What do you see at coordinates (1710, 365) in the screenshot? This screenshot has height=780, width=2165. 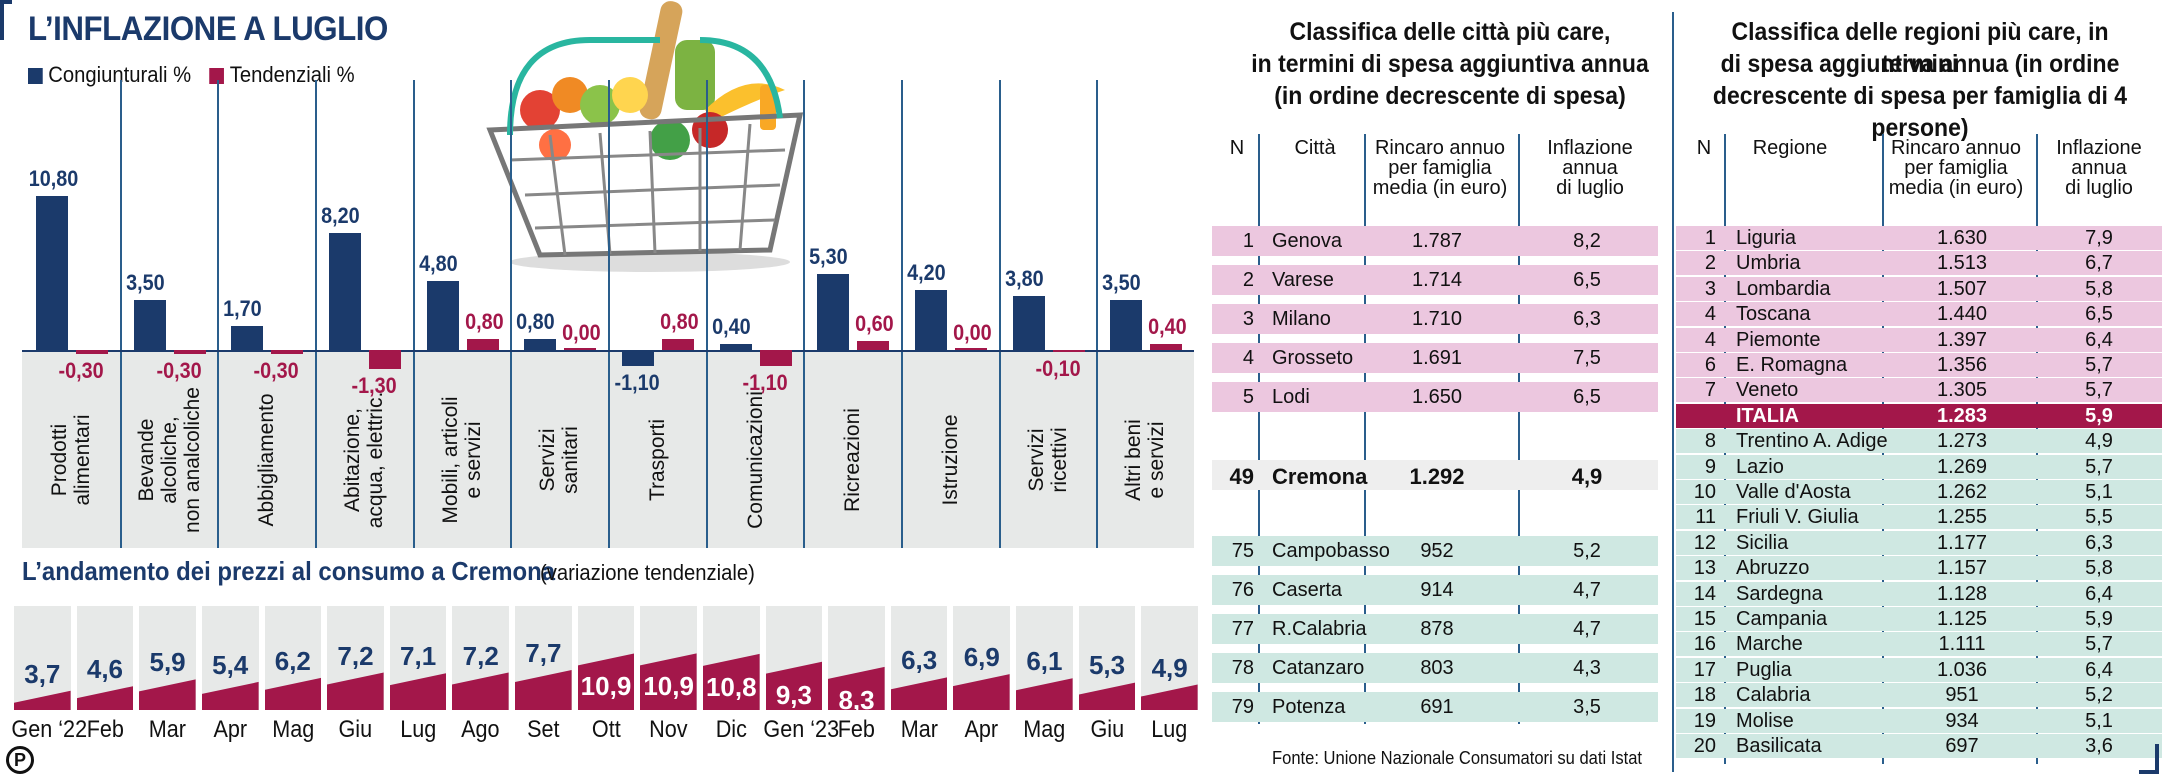 I see `table-cell: 6` at bounding box center [1710, 365].